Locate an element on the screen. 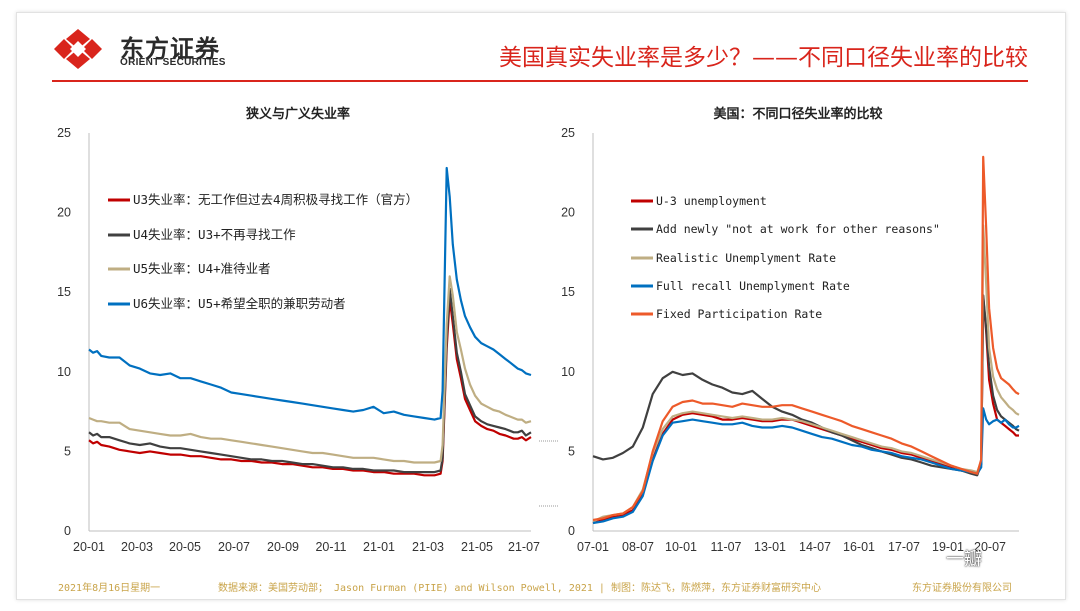 This screenshot has width=1080, height=611. x-tick-label: 20-01 is located at coordinates (89, 547).